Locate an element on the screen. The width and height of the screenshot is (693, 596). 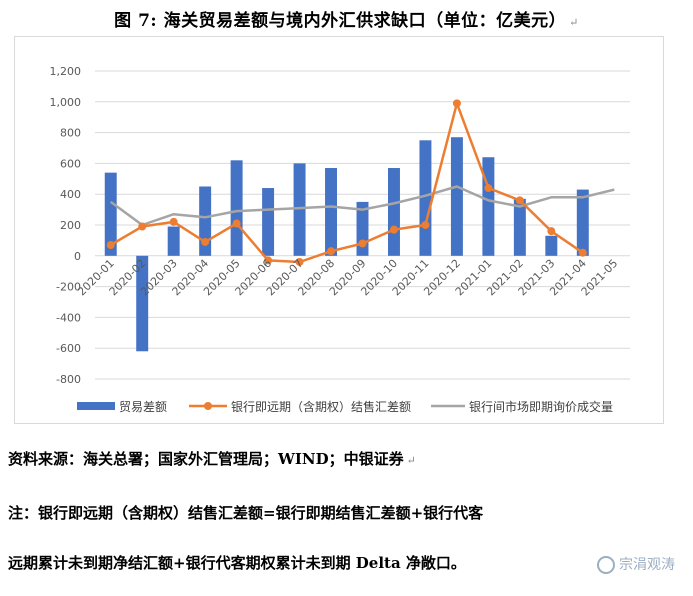
legend-bar-swatch is located at coordinates (96, 406).